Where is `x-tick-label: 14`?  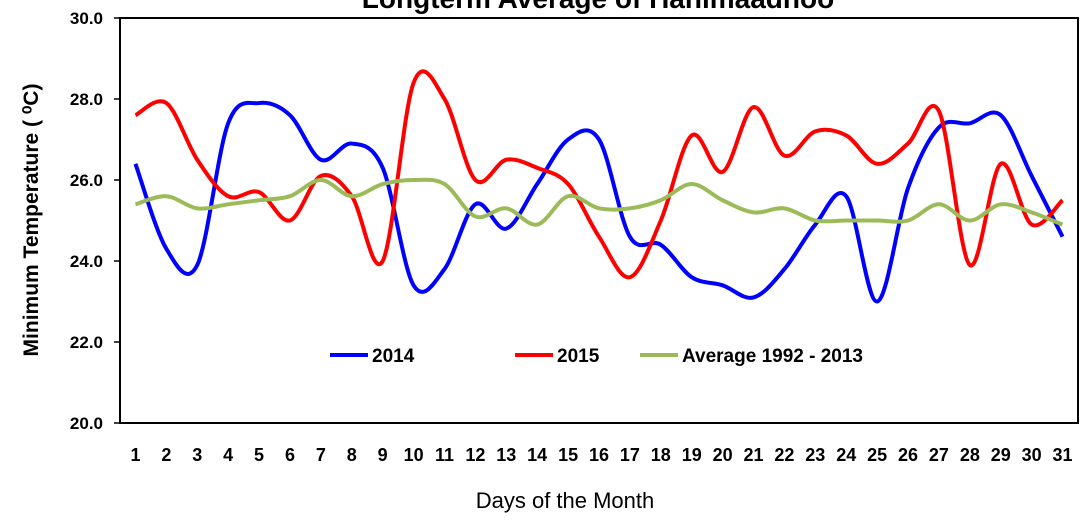
x-tick-label: 14 is located at coordinates (537, 455).